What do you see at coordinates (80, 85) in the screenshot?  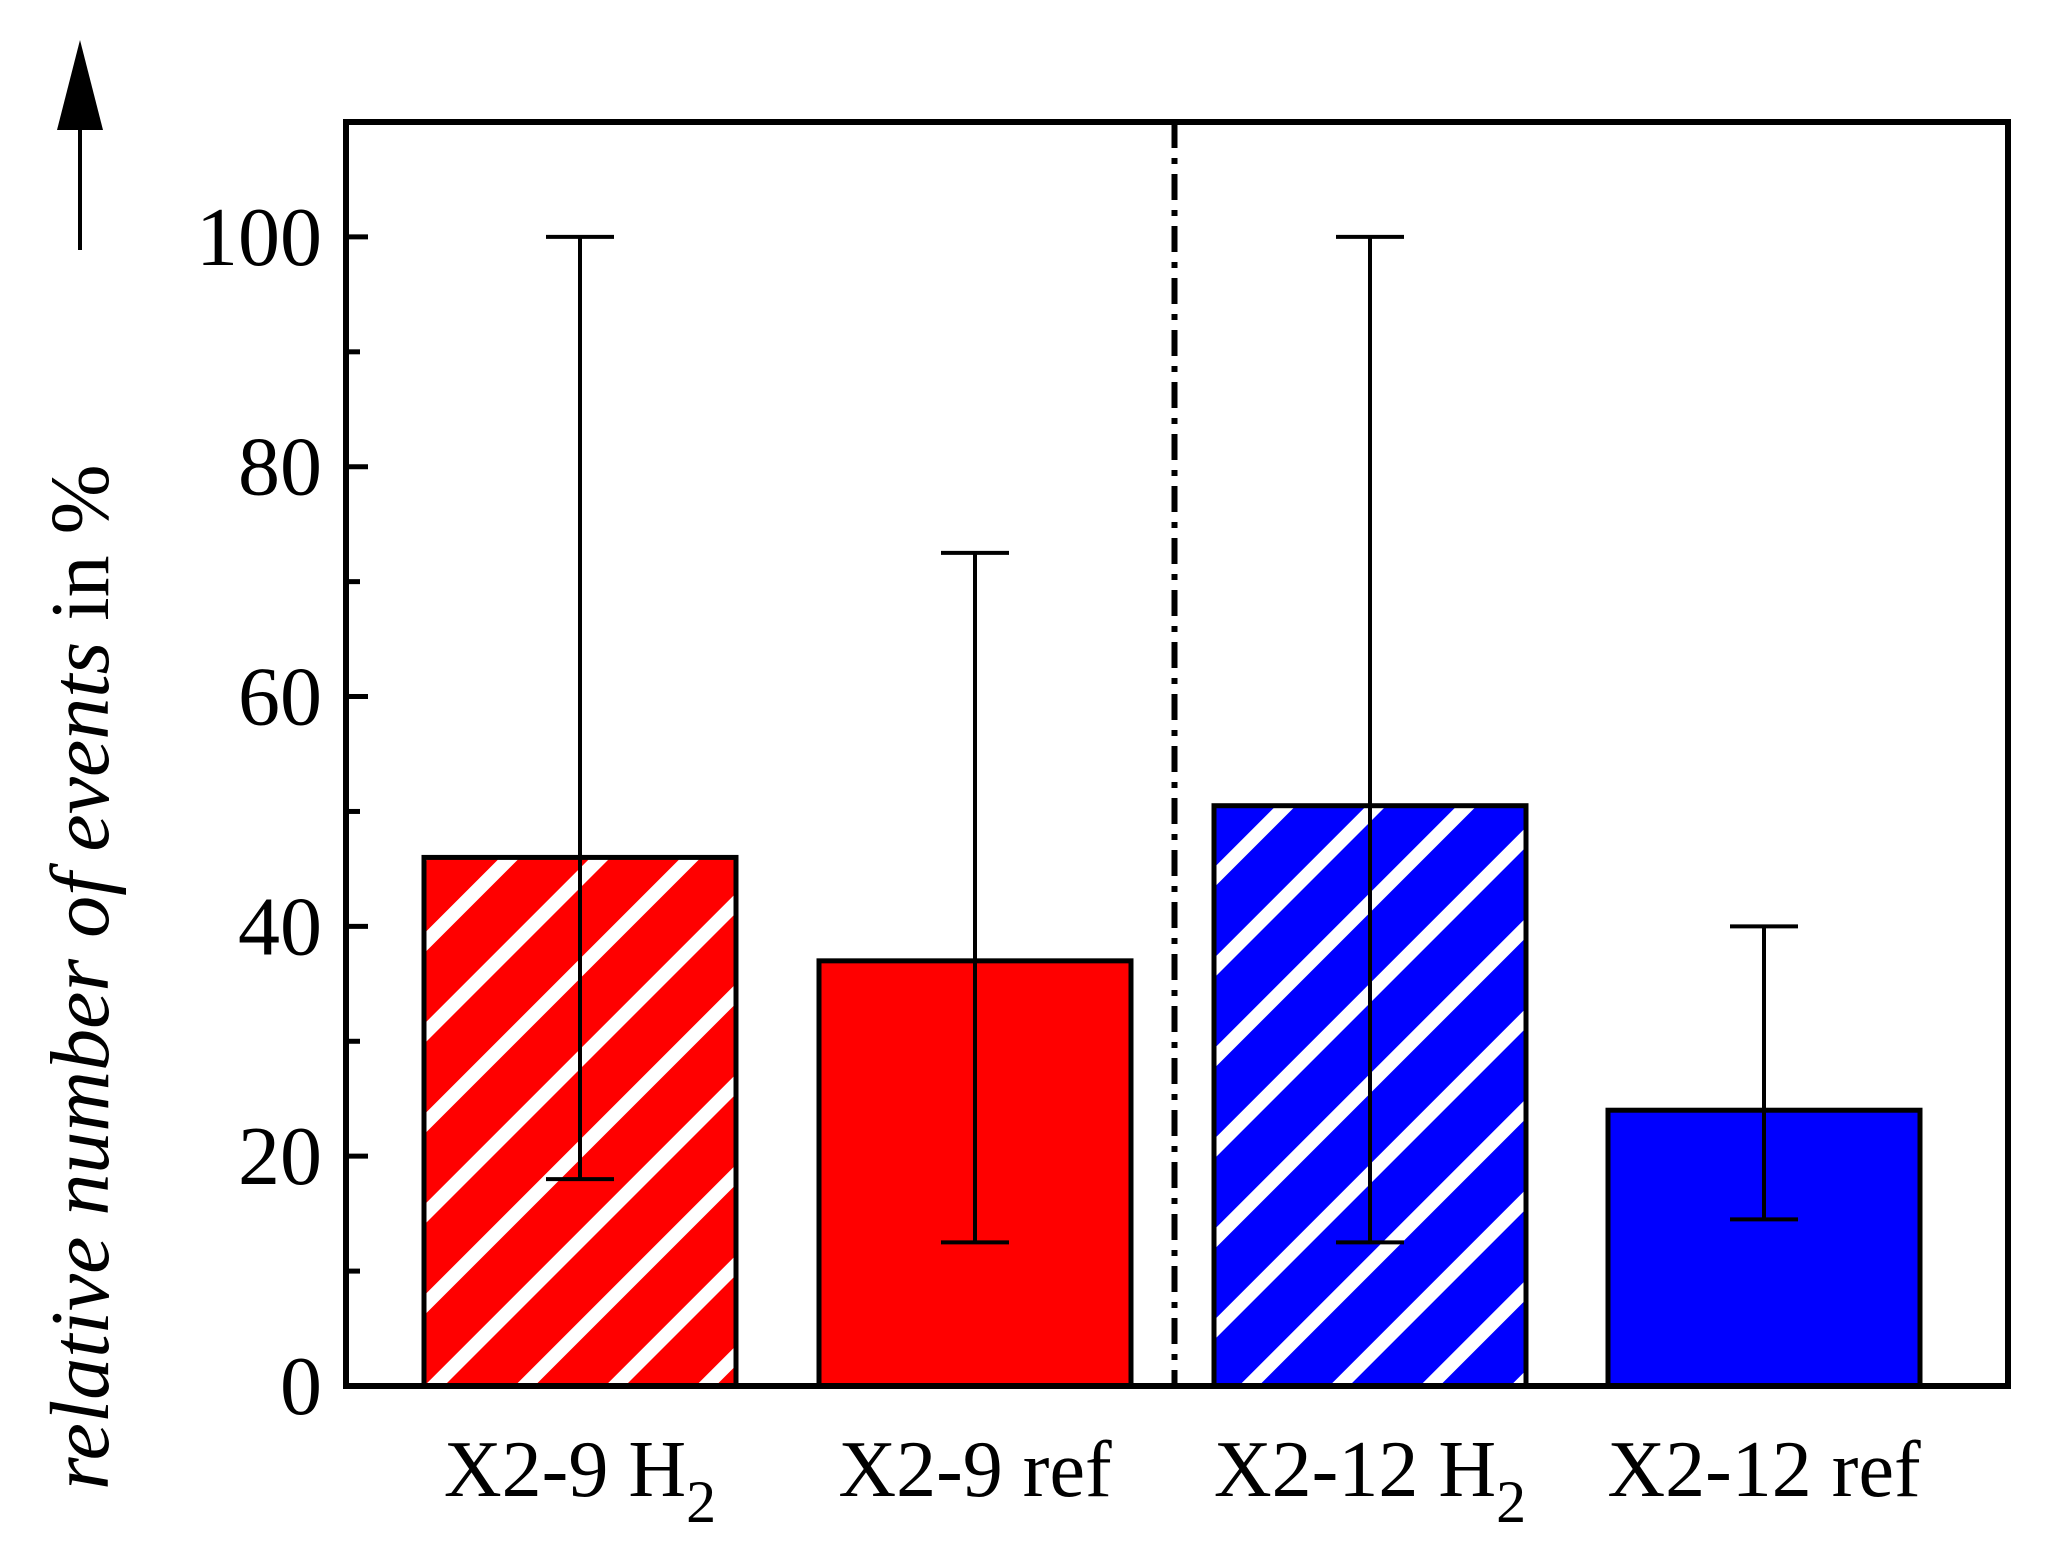 I see `y-axis-arrow-head` at bounding box center [80, 85].